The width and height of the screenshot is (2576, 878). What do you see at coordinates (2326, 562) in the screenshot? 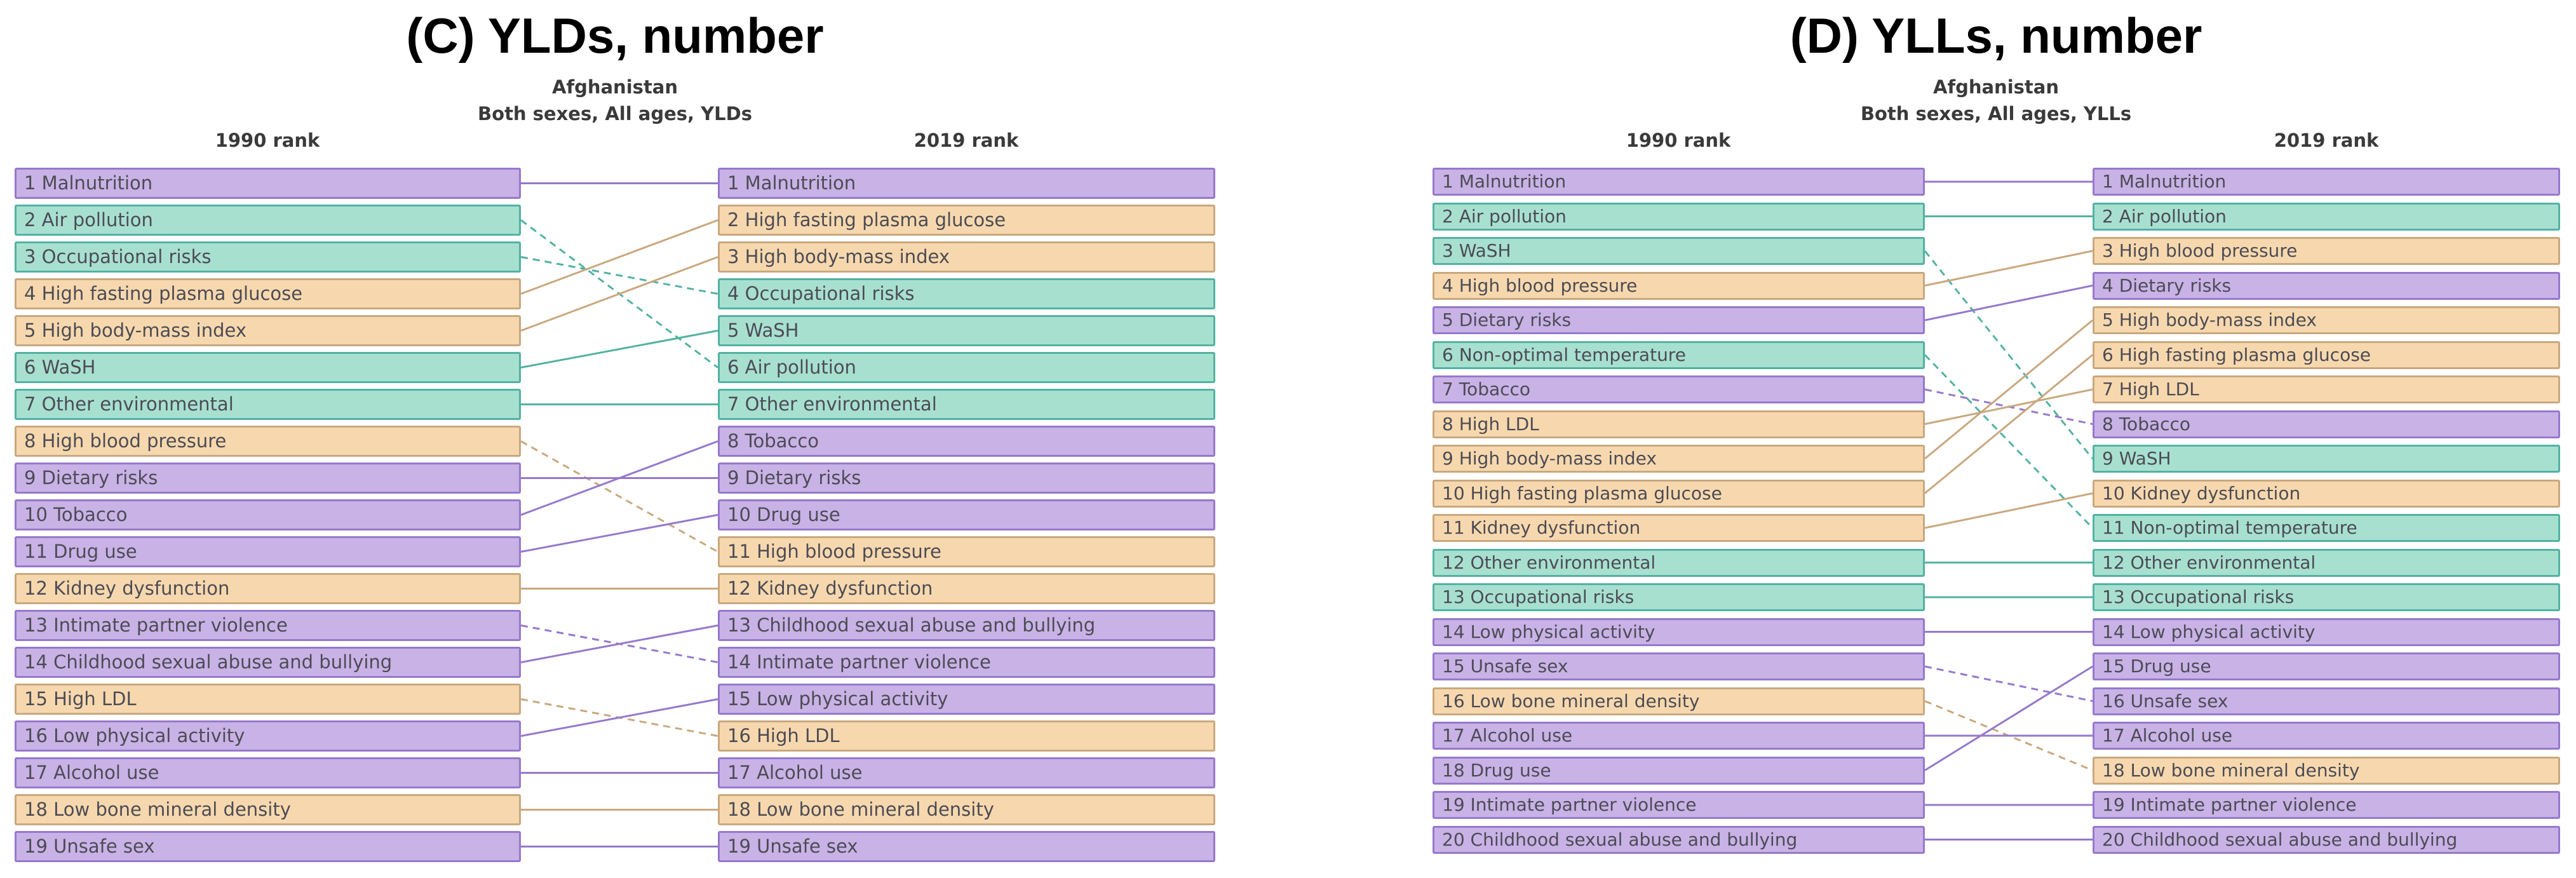
I see `rank-item-d-2019-12: 12 Other environmental` at bounding box center [2326, 562].